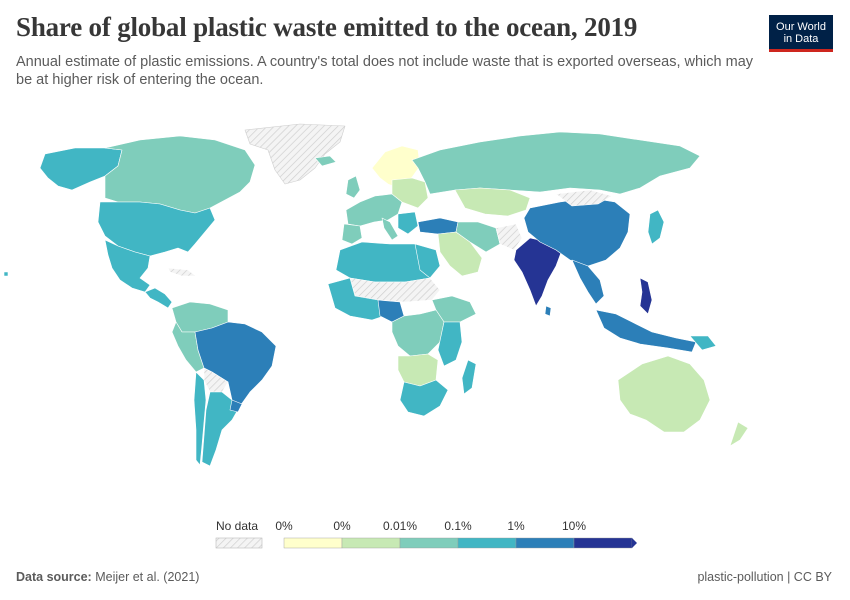 This screenshot has width=850, height=600. Describe the element at coordinates (221, 429) in the screenshot. I see `argentina` at that location.